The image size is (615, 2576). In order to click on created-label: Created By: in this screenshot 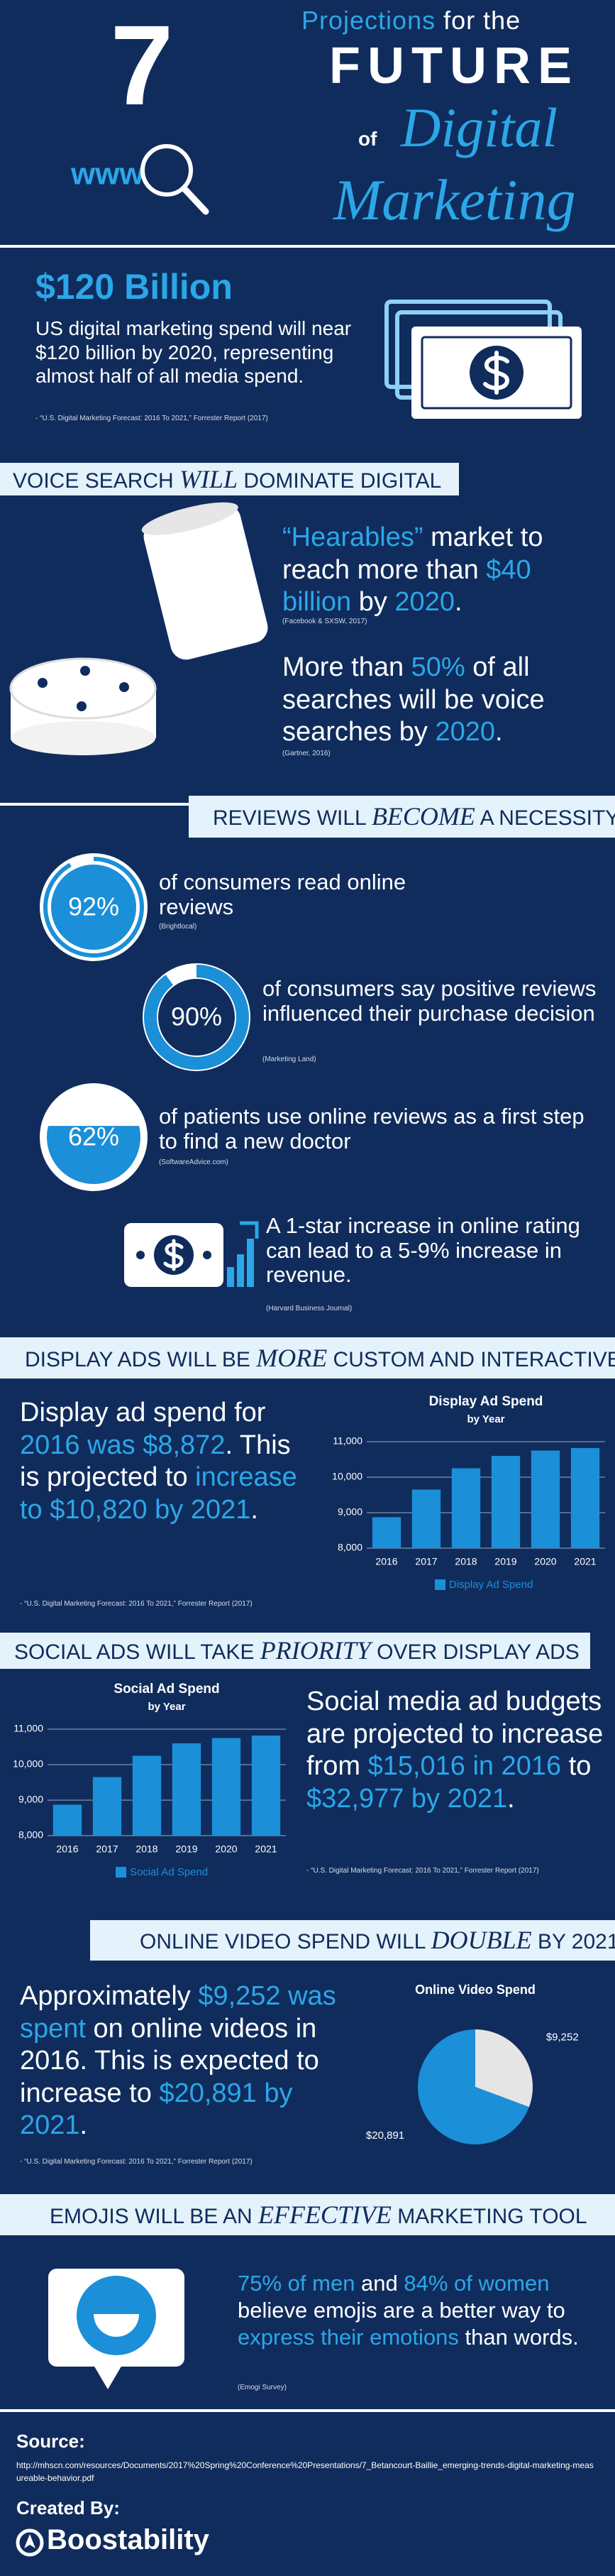, I will do `click(68, 2508)`.